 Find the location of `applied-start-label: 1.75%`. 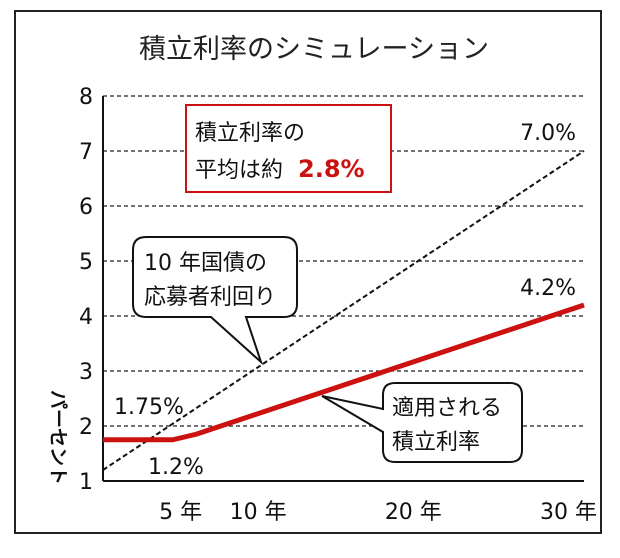

applied-start-label: 1.75% is located at coordinates (149, 407).